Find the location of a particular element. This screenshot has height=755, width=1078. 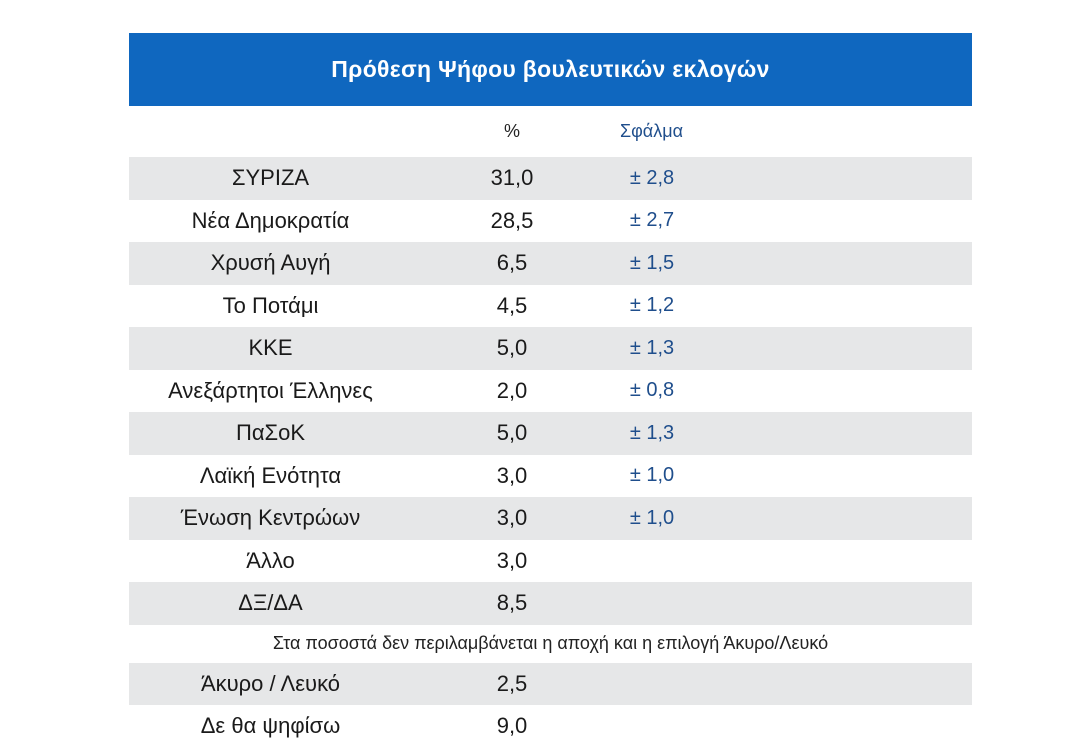

table-row: ΠαΣοΚ 5,0 ± 1,3 is located at coordinates (550, 433).